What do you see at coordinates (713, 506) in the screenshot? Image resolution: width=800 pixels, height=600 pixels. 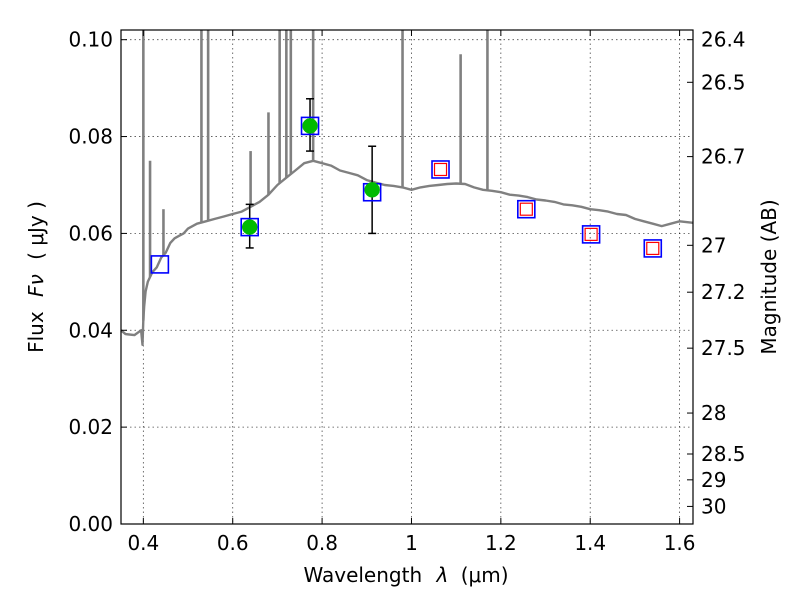 I see `y2-tick-label: 30` at bounding box center [713, 506].